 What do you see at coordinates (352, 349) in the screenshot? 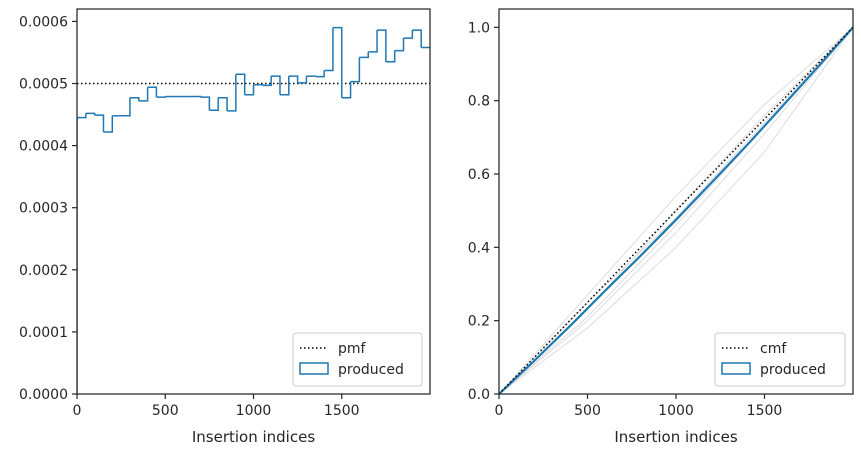
I see `legend-reference-label: pmf` at bounding box center [352, 349].